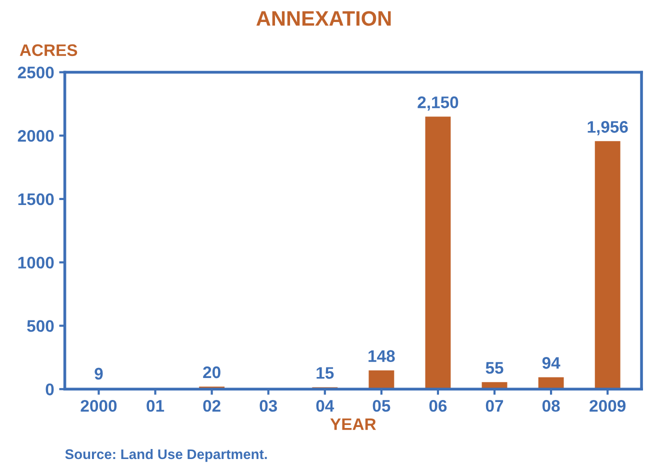 This screenshot has width=648, height=466. What do you see at coordinates (36, 262) in the screenshot?
I see `y-tick-label: 1000` at bounding box center [36, 262].